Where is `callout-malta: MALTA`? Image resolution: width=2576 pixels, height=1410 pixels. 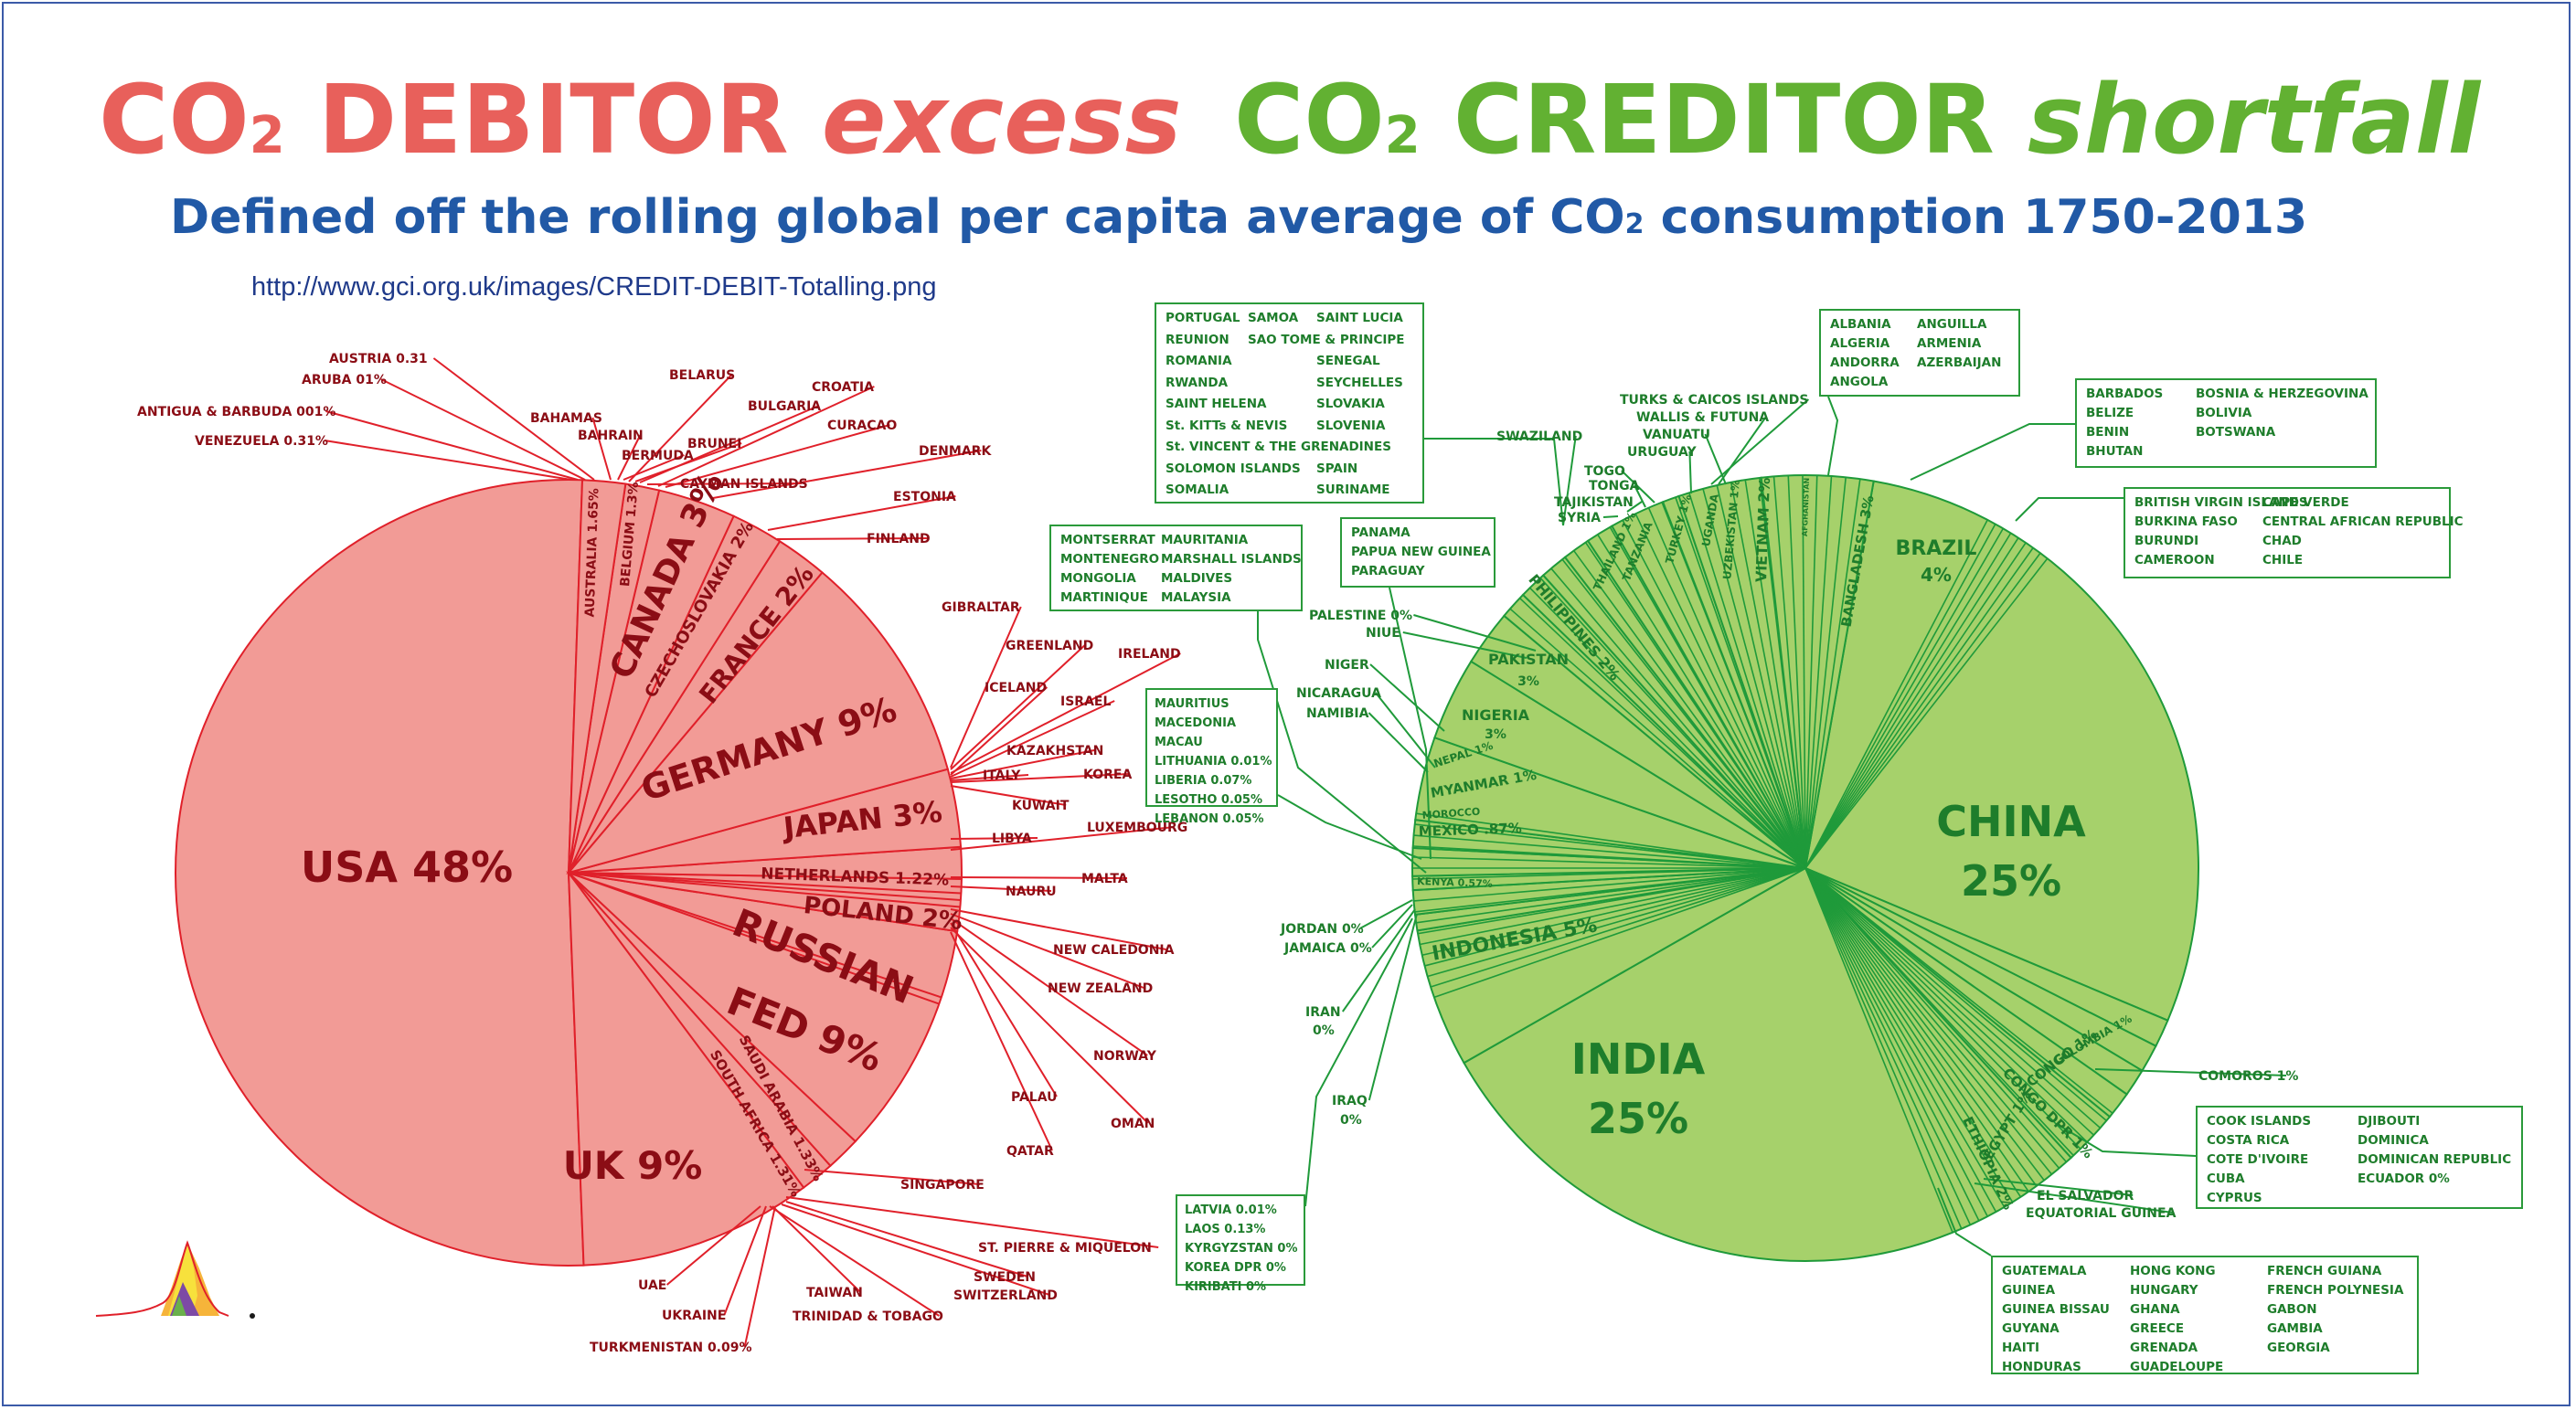 callout-malta: MALTA is located at coordinates (1104, 879).